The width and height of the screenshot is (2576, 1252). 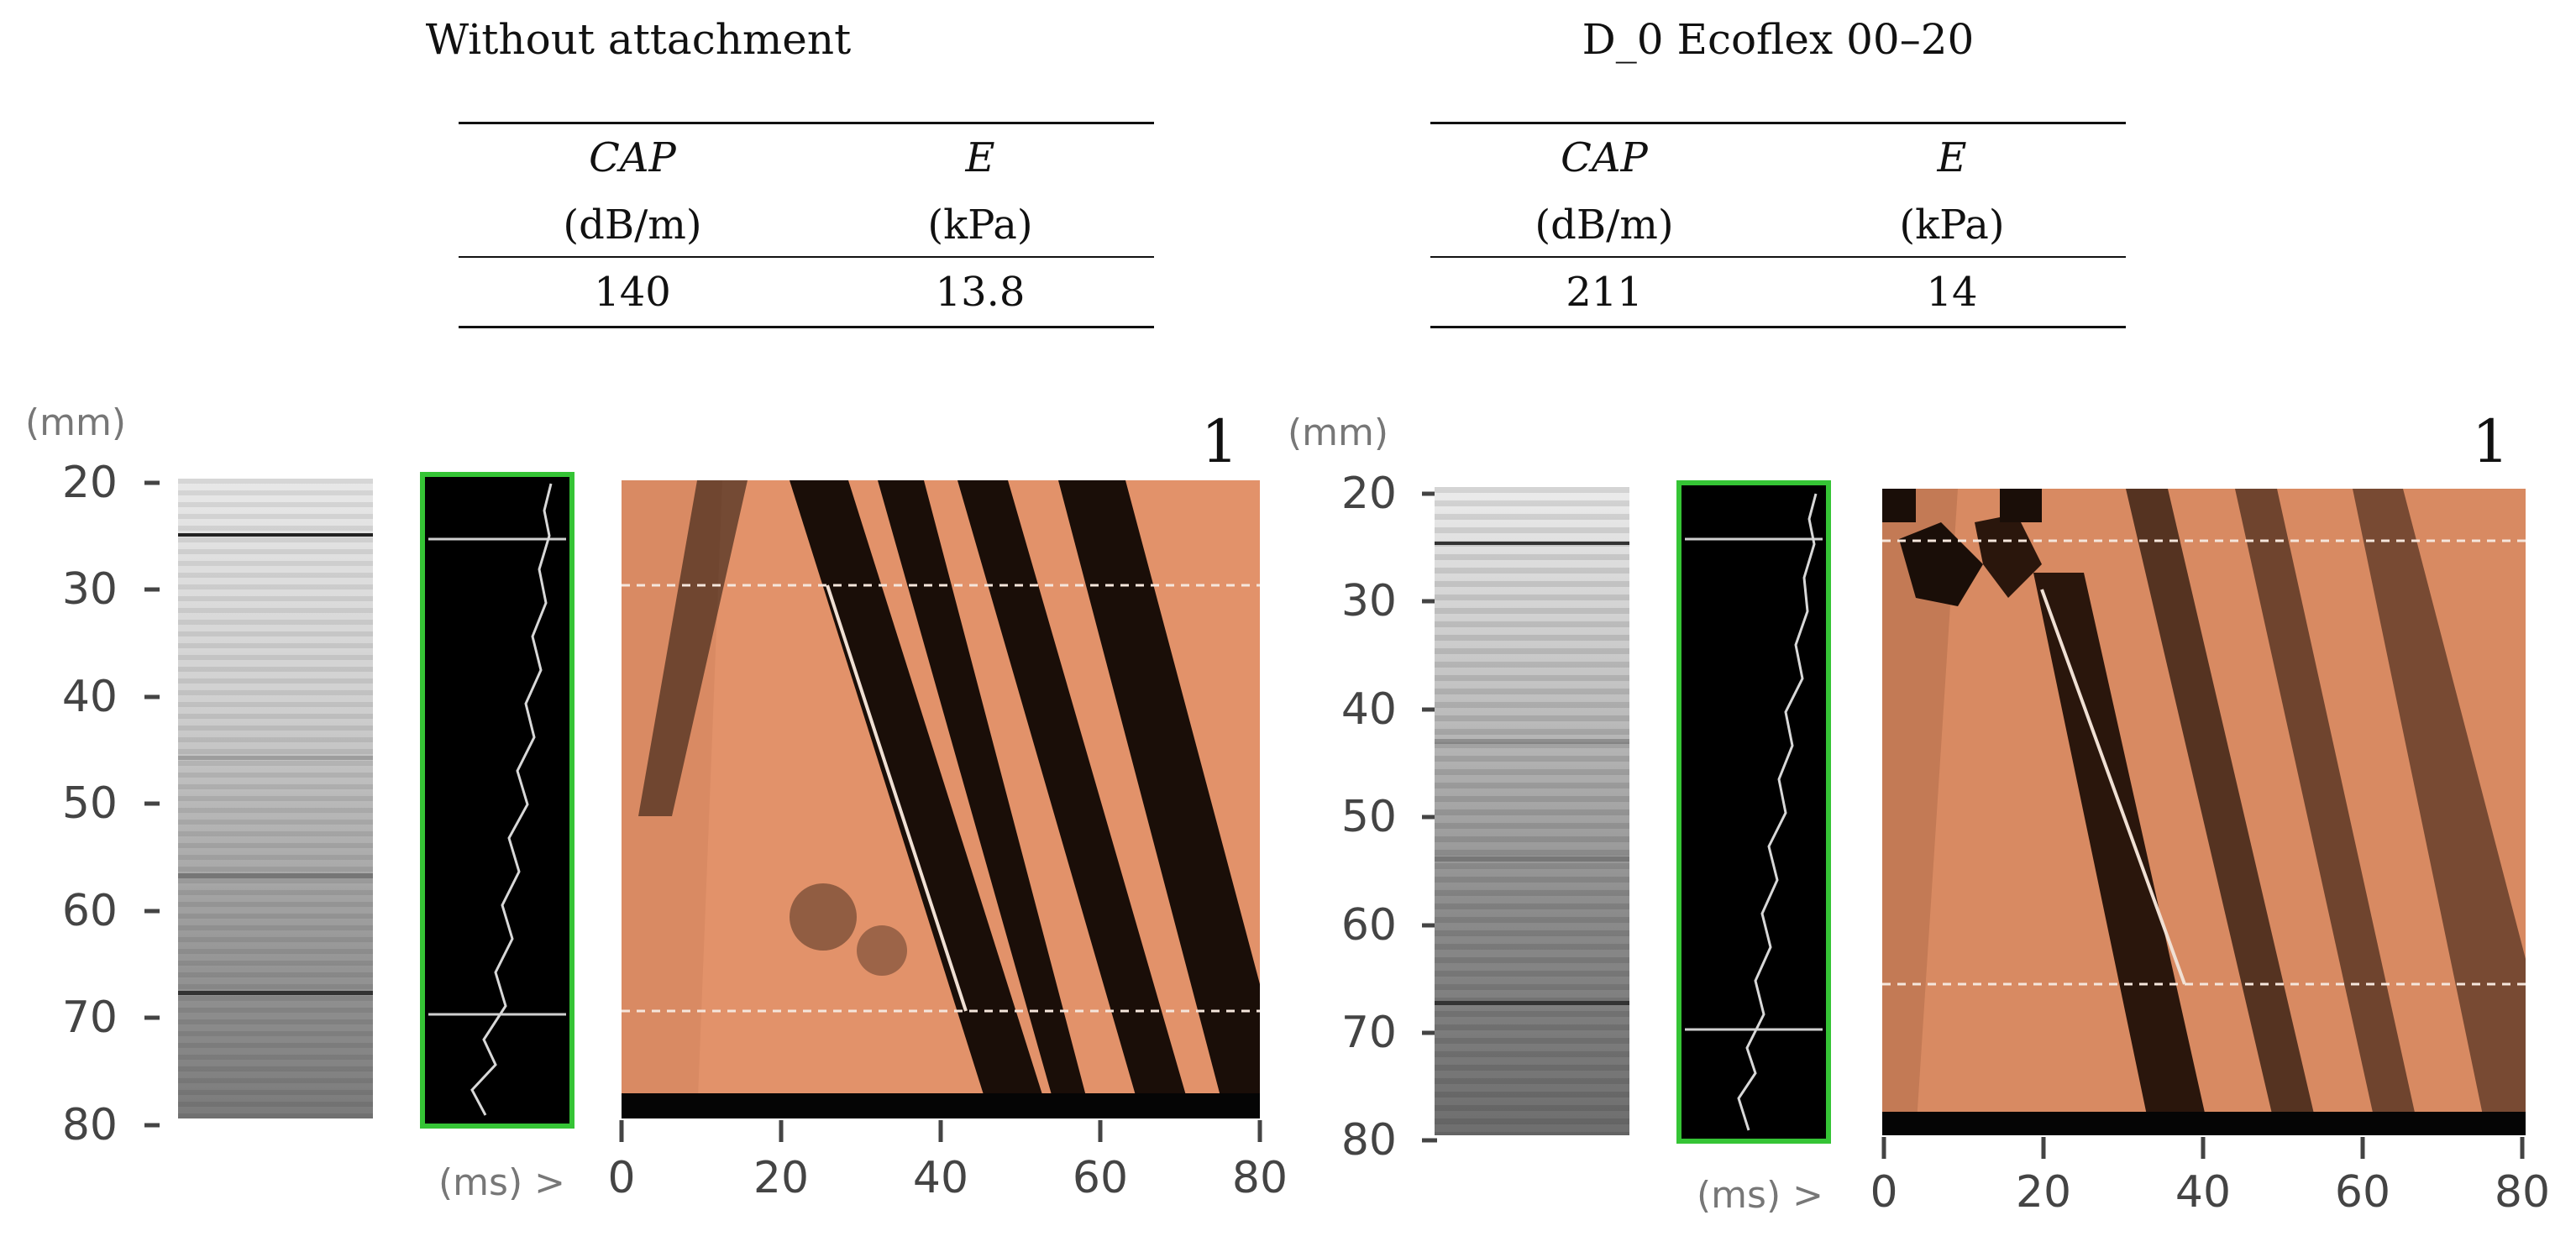 I want to click on table-value-cap: 211, so click(x=1604, y=292).